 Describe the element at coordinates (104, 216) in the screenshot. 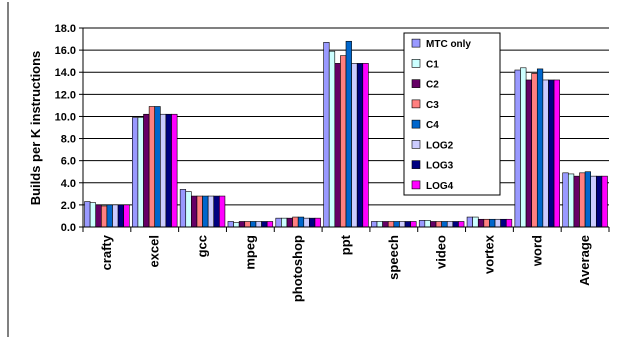

I see `bar-crafty-C3` at that location.